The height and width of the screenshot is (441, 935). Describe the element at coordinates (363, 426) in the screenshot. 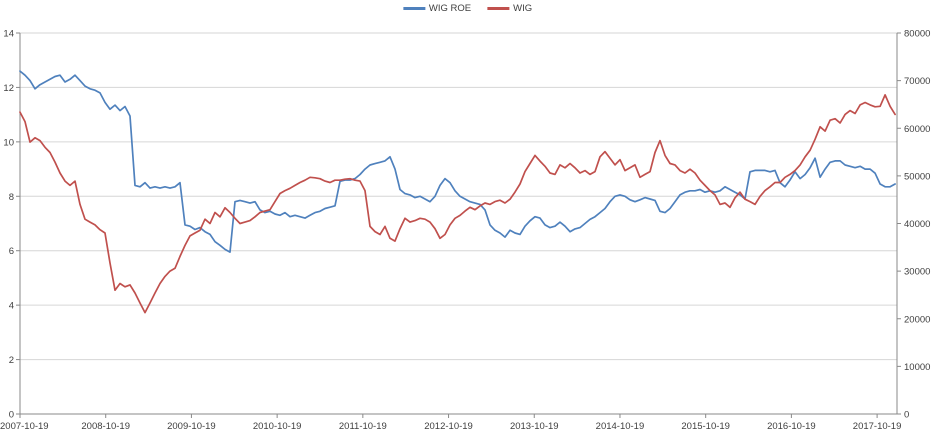

I see `x-axis-label: 2011-10-19` at that location.